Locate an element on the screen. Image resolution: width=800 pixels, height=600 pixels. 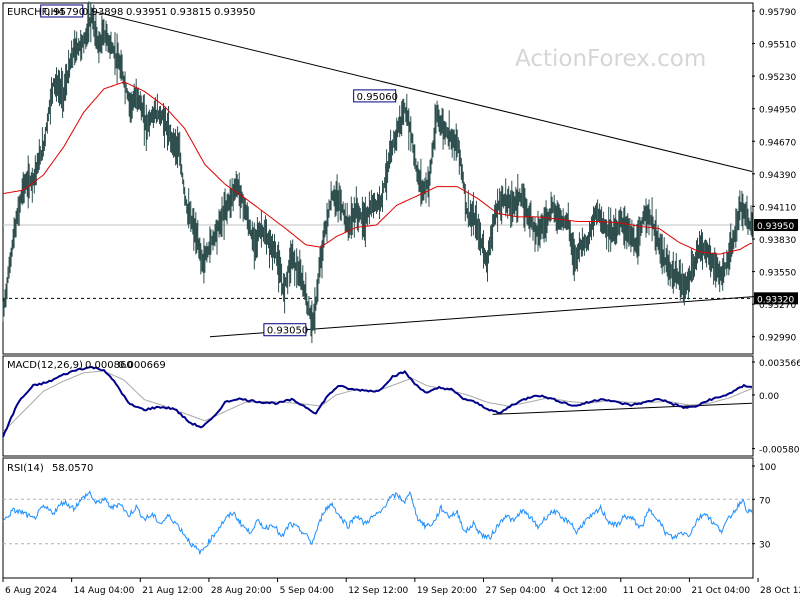
macd-line is located at coordinates (377, 401).